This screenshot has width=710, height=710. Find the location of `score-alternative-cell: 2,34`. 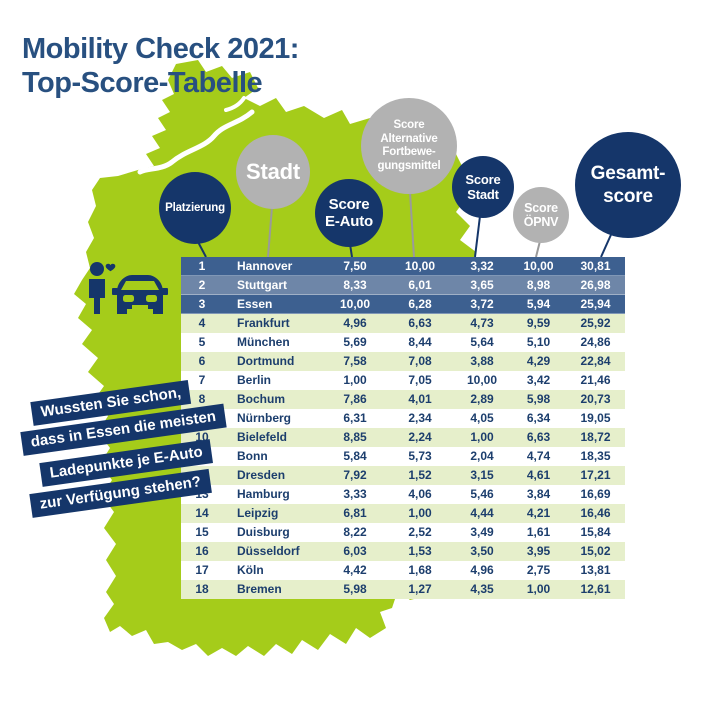

score-alternative-cell: 2,34 is located at coordinates (420, 418).